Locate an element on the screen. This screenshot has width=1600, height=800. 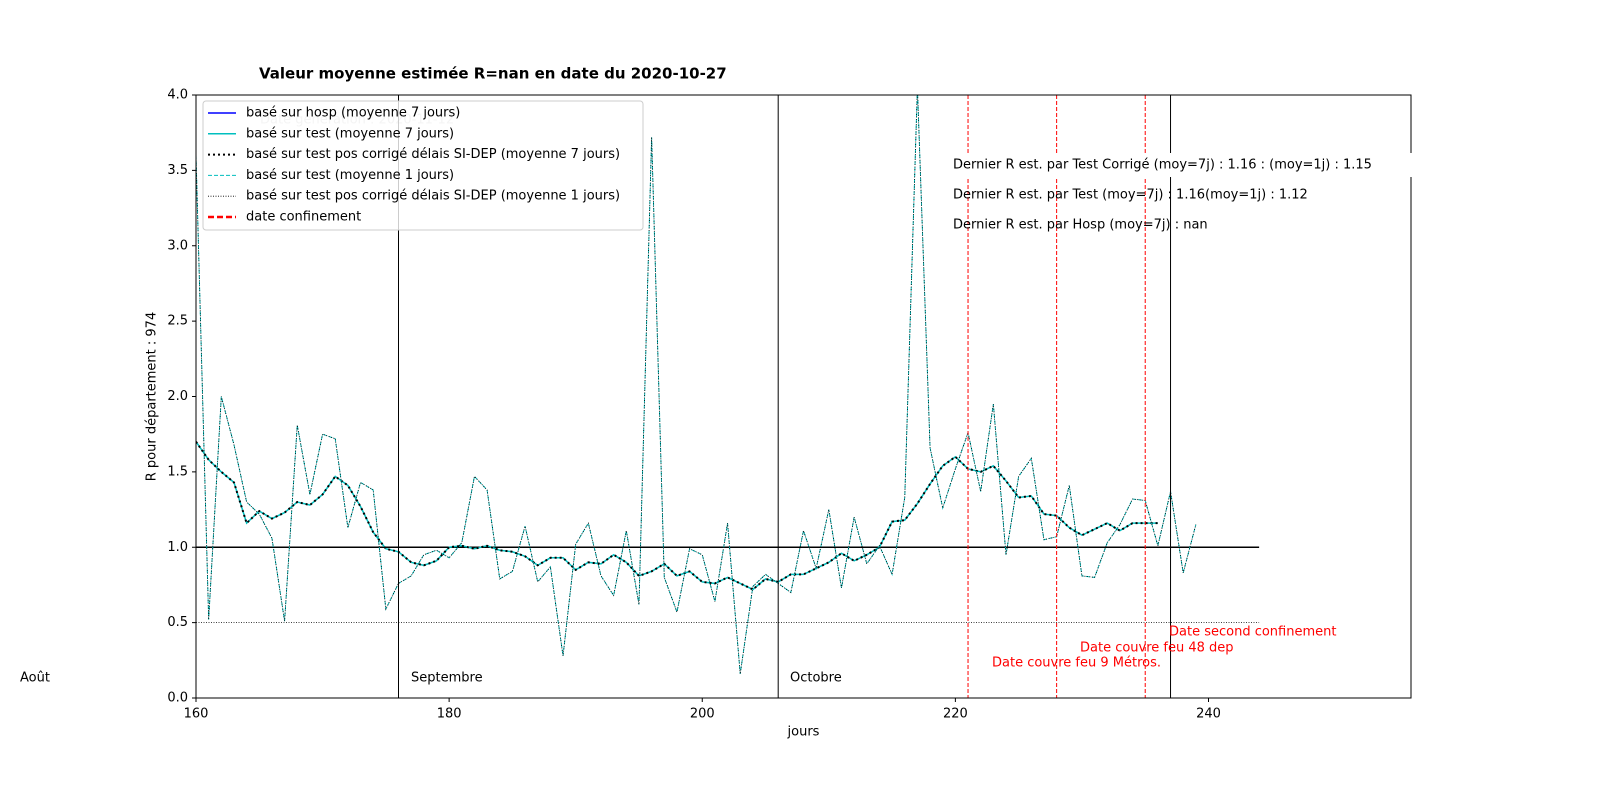
annotation-bg is located at coordinates (1188, 165).